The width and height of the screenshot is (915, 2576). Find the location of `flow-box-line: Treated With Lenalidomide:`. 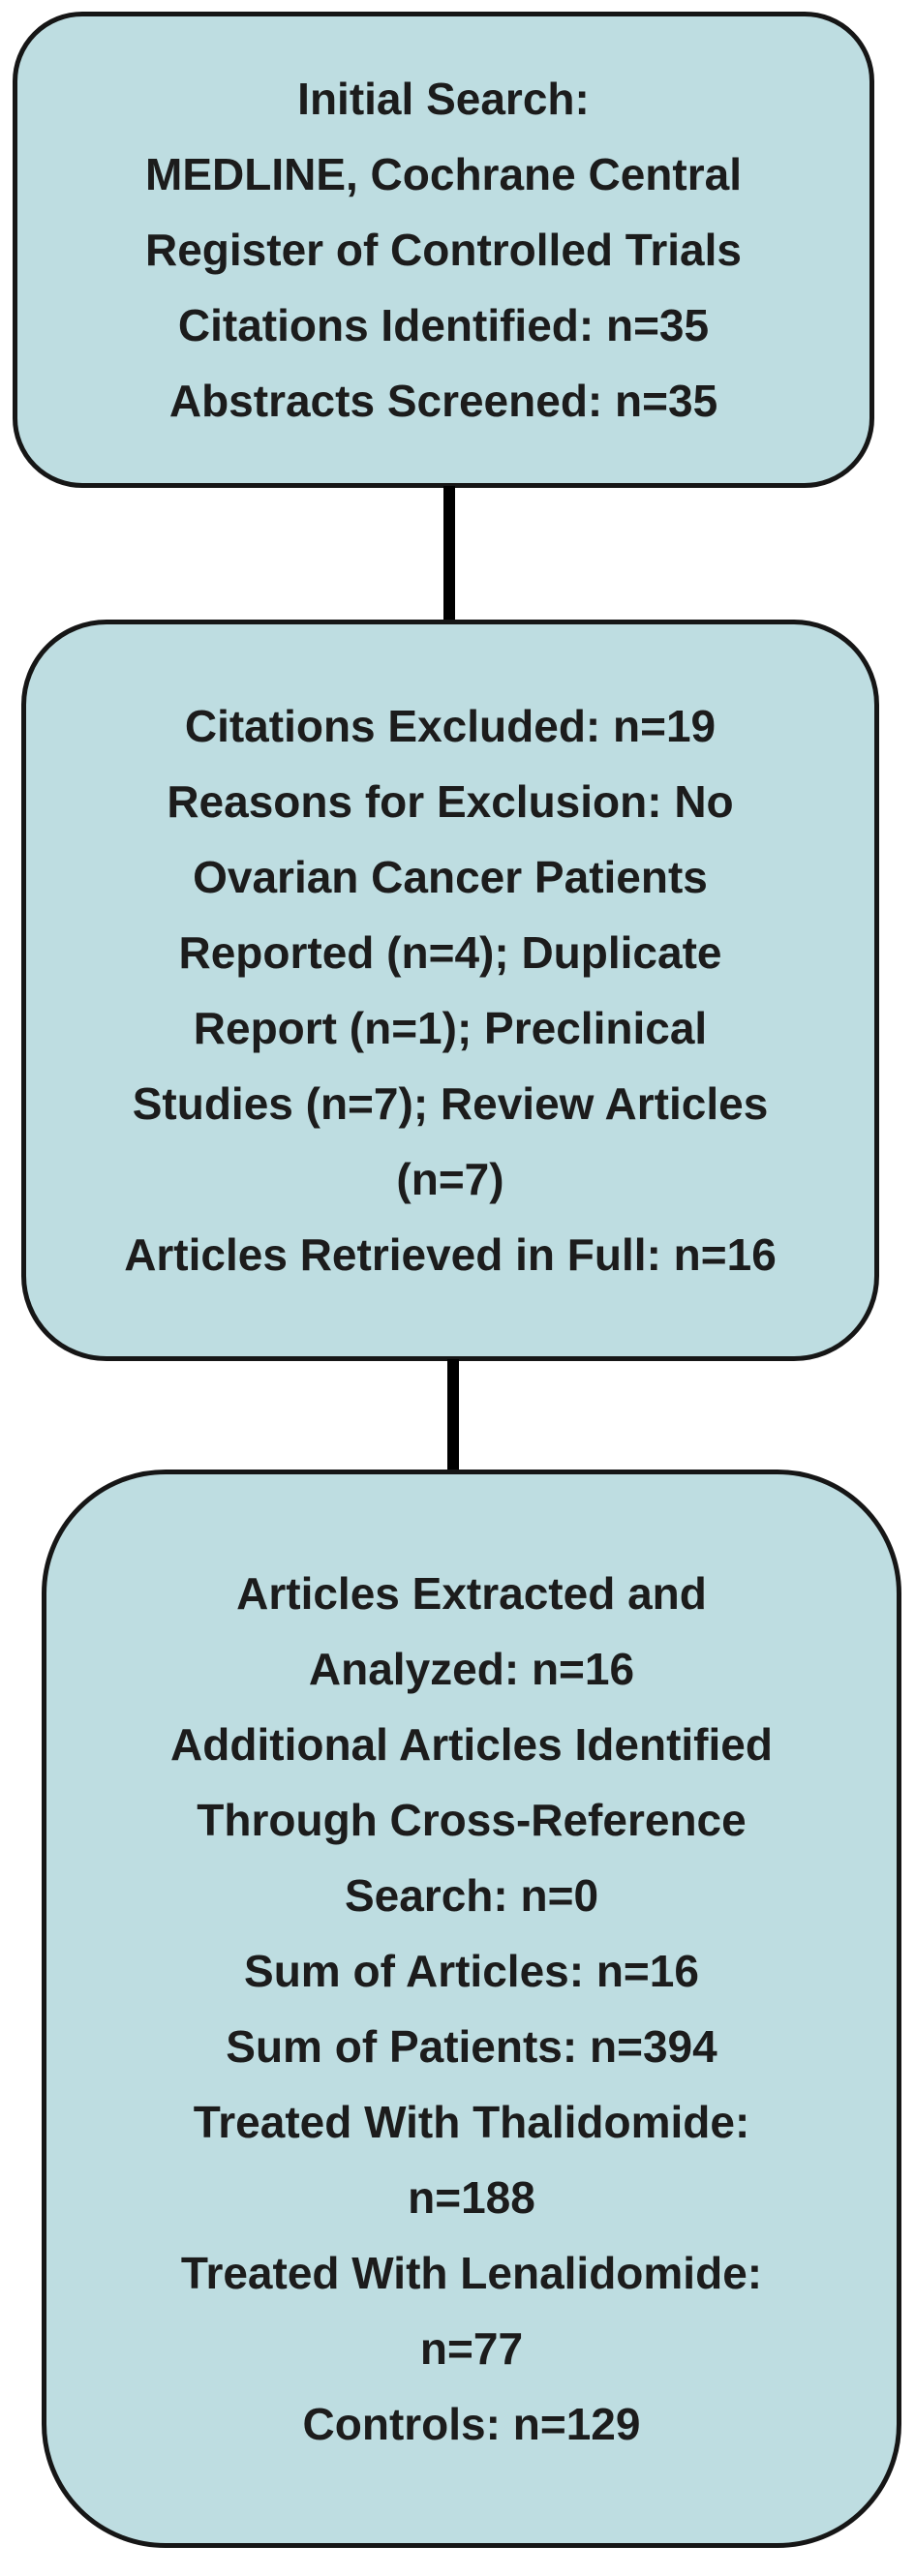

flow-box-line: Treated With Lenalidomide: is located at coordinates (472, 2273).